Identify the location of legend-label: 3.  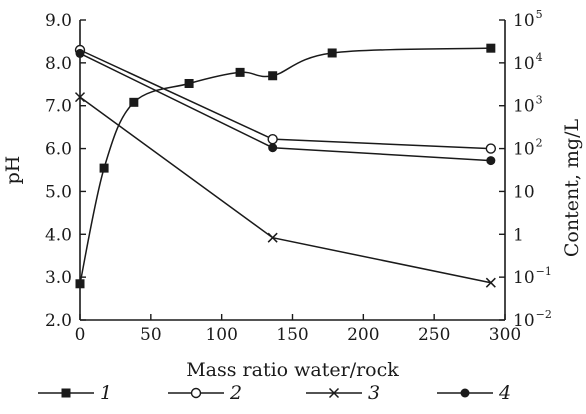
(374, 393).